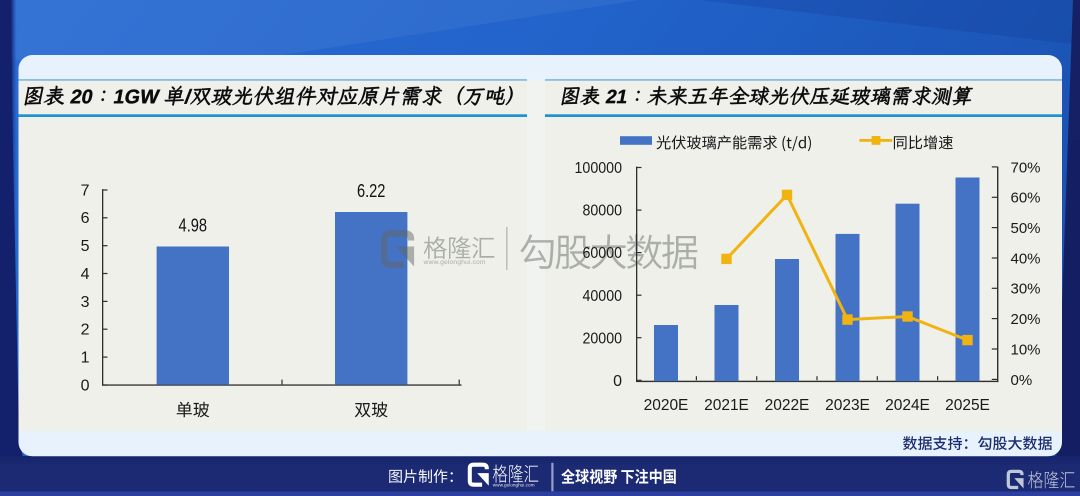 This screenshot has height=496, width=1080. What do you see at coordinates (193, 226) in the screenshot?
I see `svg-text: 4.98` at bounding box center [193, 226].